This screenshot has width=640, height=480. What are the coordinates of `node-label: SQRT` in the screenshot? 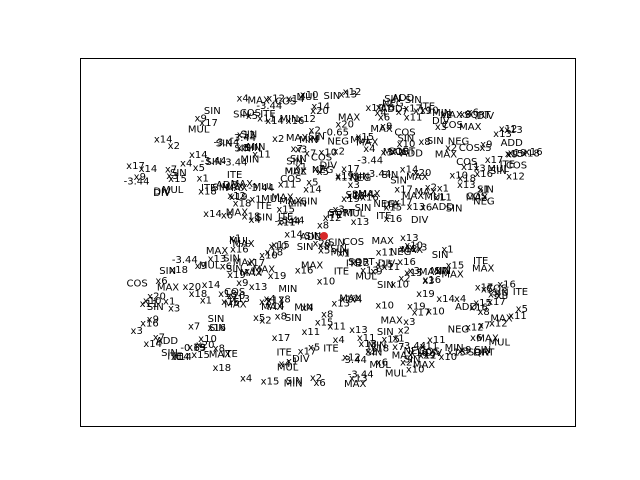 It's located at (341, 213).